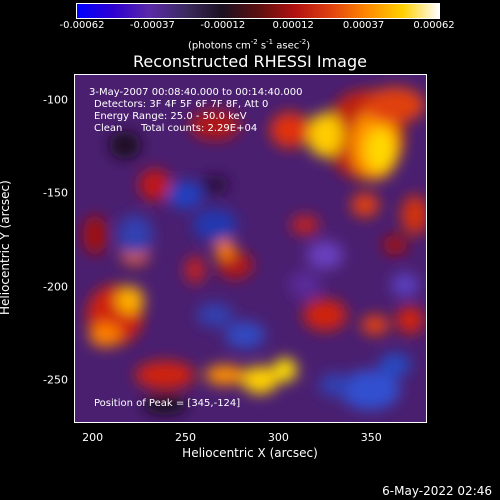 This screenshot has width=500, height=500. I want to click on peak-position-label: Position of Peak = [345,-124], so click(167, 403).